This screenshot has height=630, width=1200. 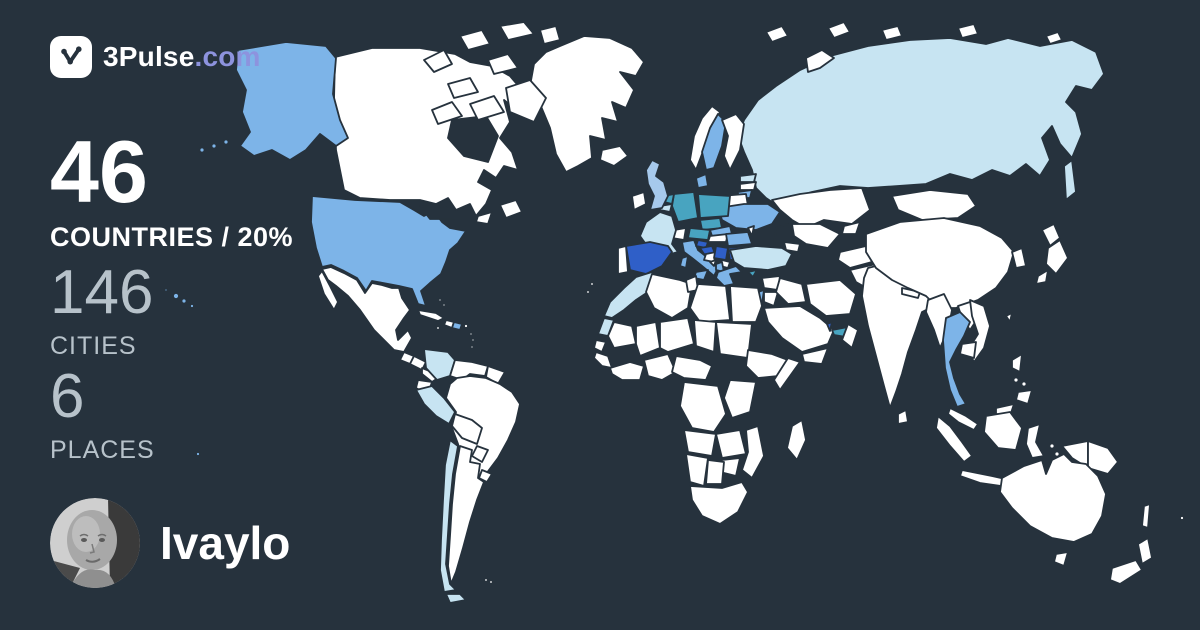 I want to click on country-caucasus, so click(x=792, y=247).